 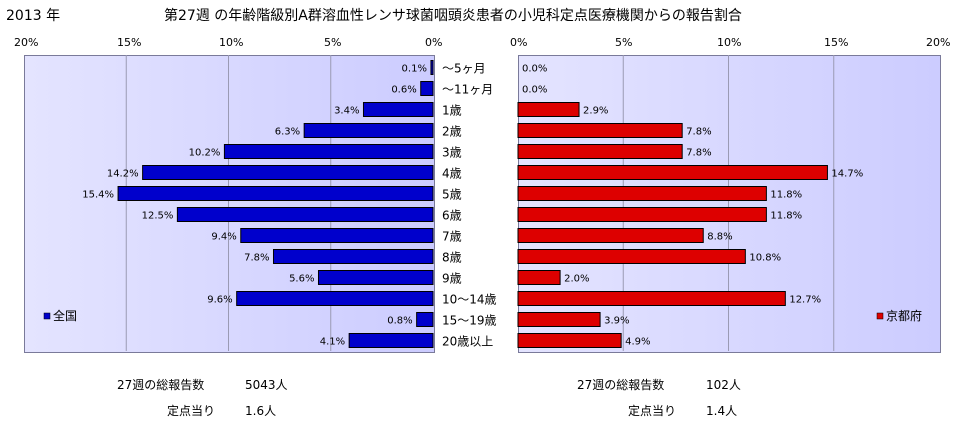 I want to click on national-data-label: 0.8%, so click(x=399, y=321).